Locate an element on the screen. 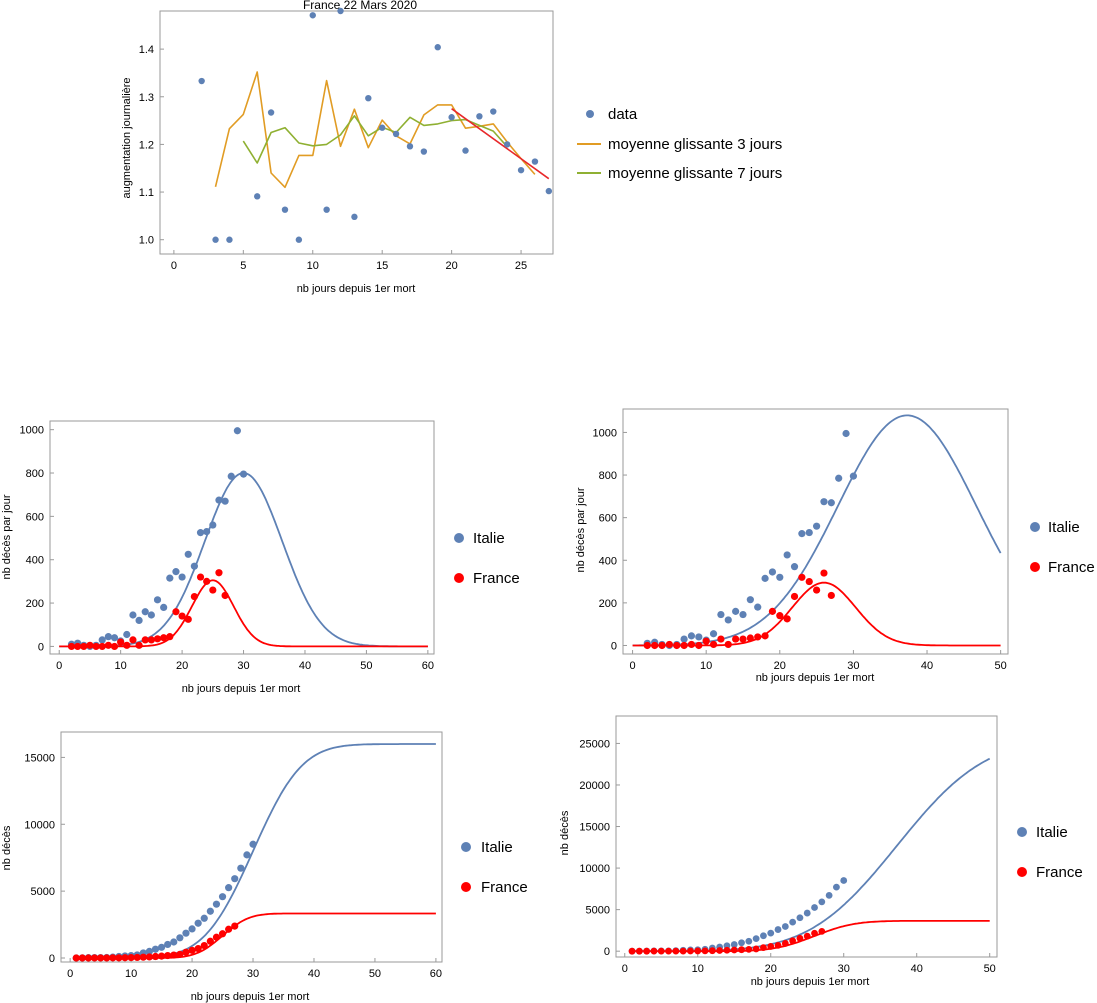 This screenshot has height=1003, width=1097. fit-curves is located at coordinates (811, 855).